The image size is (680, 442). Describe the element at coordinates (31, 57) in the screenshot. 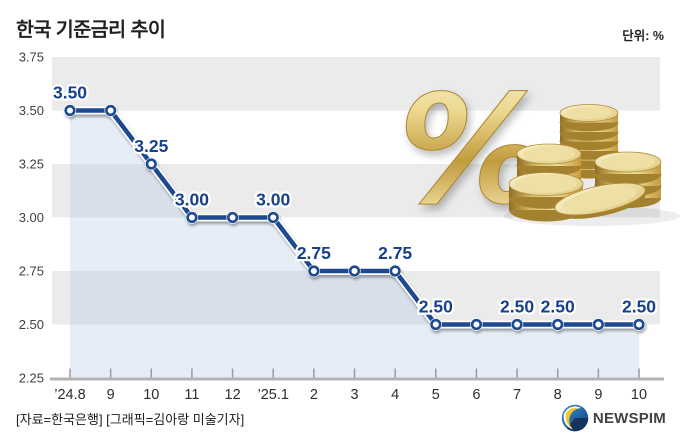

I see `svg-text: 3.75` at that location.